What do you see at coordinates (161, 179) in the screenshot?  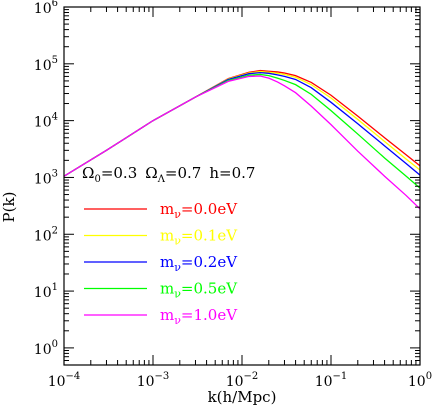 I see `omegaL-subscript: Λ` at bounding box center [161, 179].